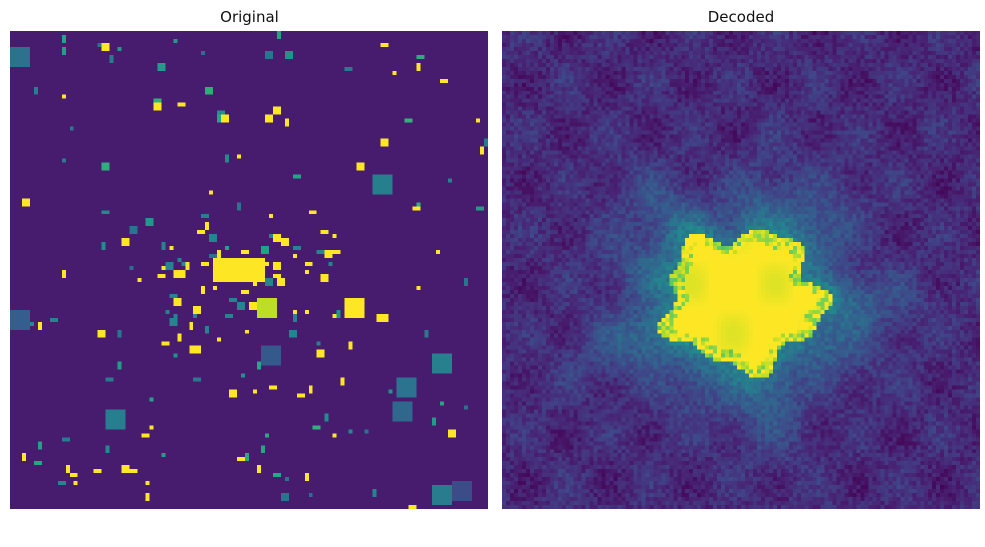  What do you see at coordinates (249, 17) in the screenshot?
I see `original-panel-title: Original` at bounding box center [249, 17].